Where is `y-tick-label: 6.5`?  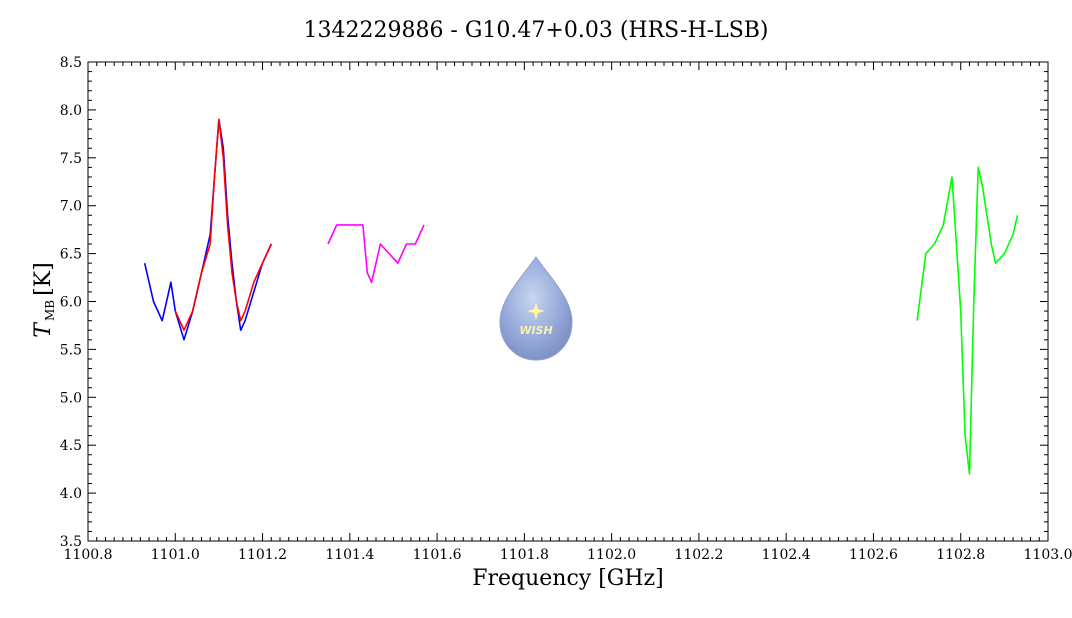
y-tick-label: 6.5 is located at coordinates (71, 255).